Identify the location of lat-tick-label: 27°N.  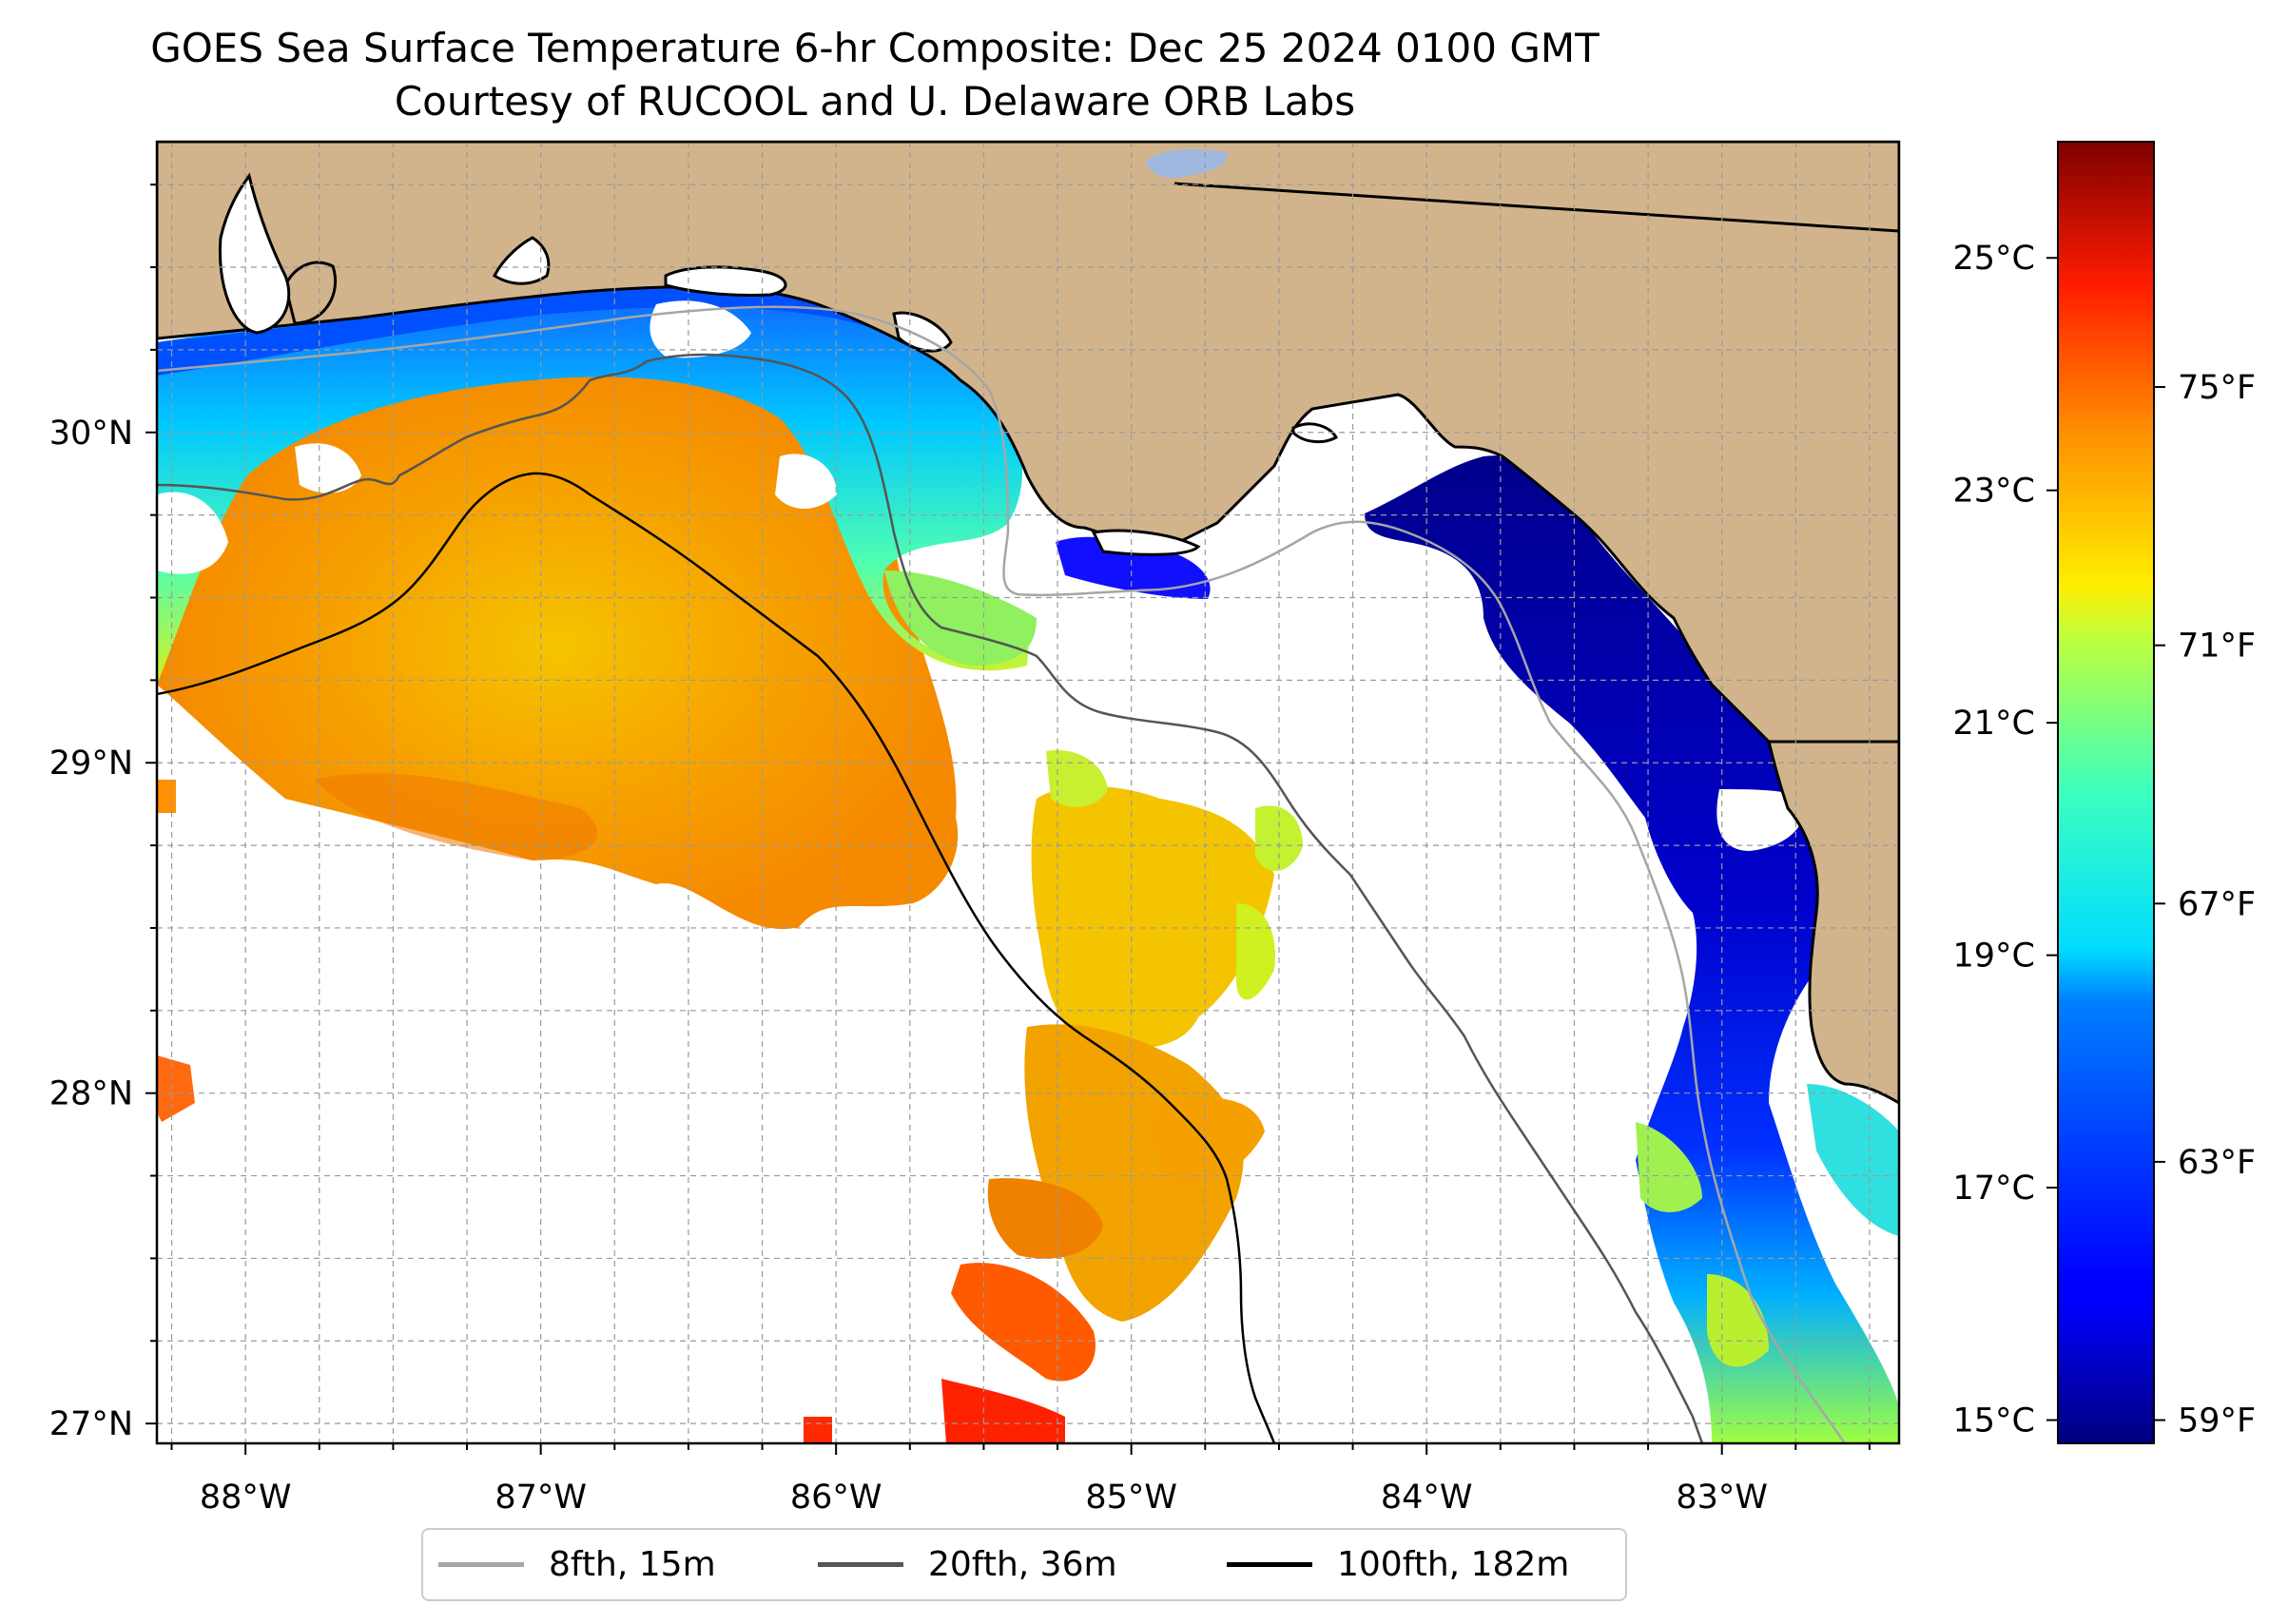
(91, 1424).